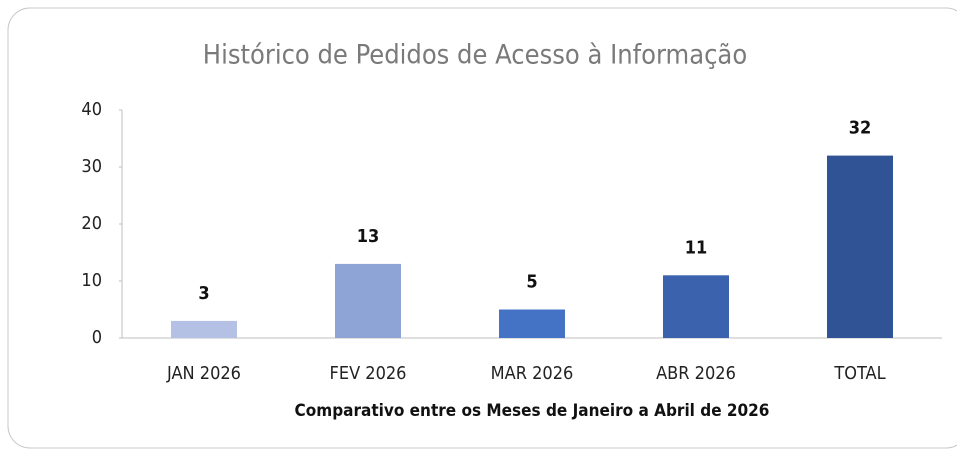 The width and height of the screenshot is (957, 451). Describe the element at coordinates (859, 373) in the screenshot. I see `x-tick-label: TOTAL` at that location.